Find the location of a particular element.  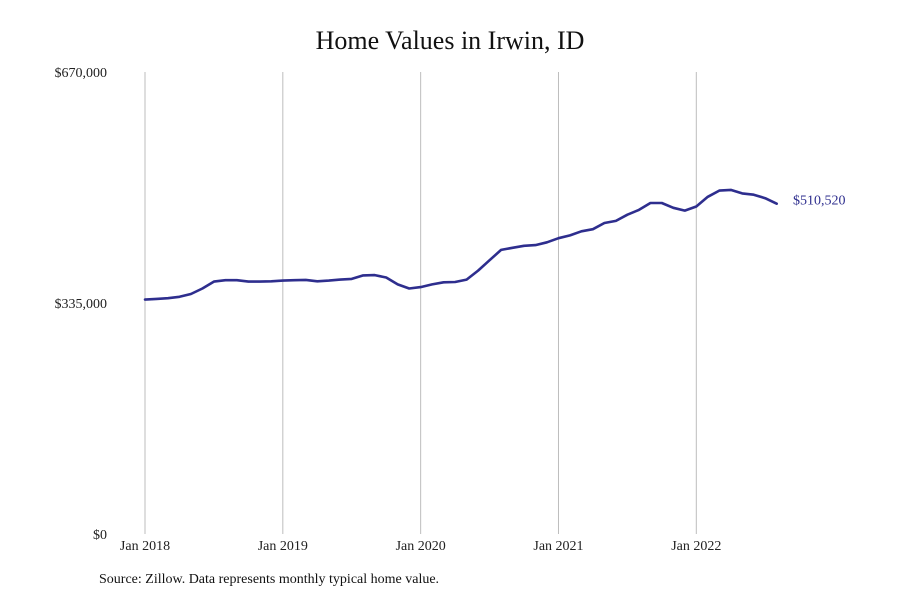

y-tick-label: $0 is located at coordinates (100, 535).